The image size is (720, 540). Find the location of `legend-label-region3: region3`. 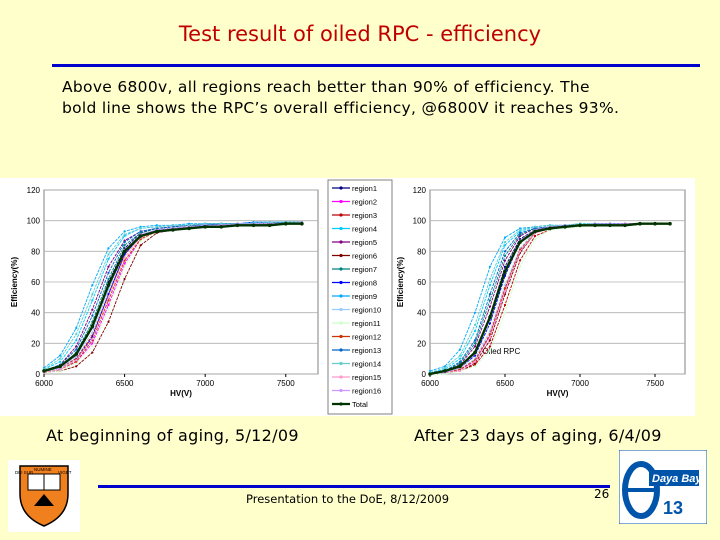

legend-label-region3: region3 is located at coordinates (364, 215).